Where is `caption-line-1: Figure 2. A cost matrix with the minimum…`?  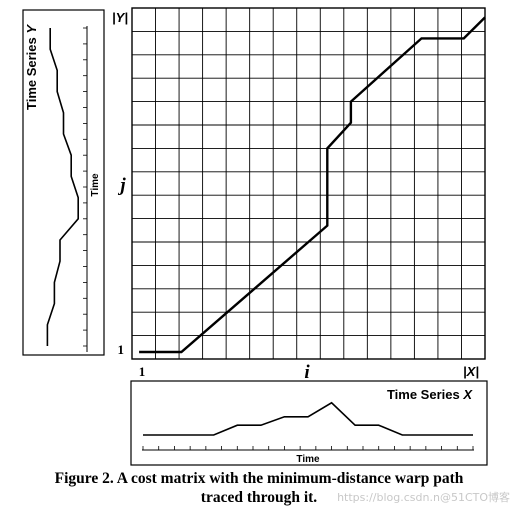 caption-line-1: Figure 2. A cost matrix with the minimum… is located at coordinates (259, 478).